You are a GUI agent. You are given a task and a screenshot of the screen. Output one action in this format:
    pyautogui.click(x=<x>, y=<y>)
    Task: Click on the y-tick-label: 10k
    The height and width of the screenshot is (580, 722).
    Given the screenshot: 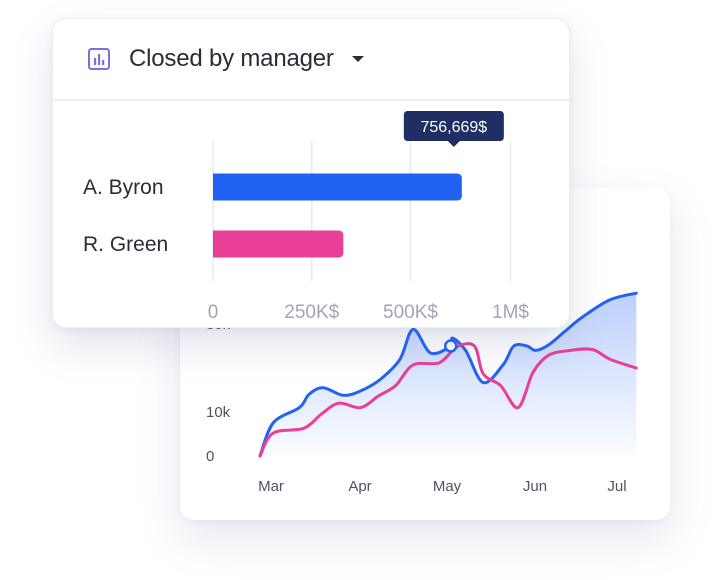 What is the action you would take?
    pyautogui.click(x=218, y=412)
    